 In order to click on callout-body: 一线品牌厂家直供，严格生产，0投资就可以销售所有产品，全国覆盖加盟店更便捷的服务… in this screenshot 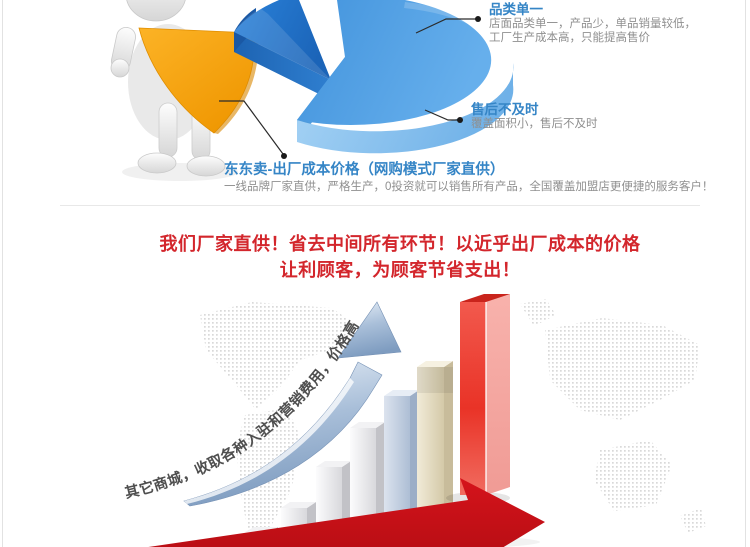, I will do `click(469, 187)`.